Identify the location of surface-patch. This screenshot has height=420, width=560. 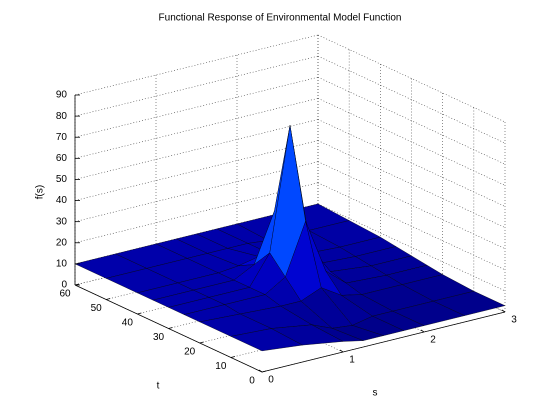
(267, 340).